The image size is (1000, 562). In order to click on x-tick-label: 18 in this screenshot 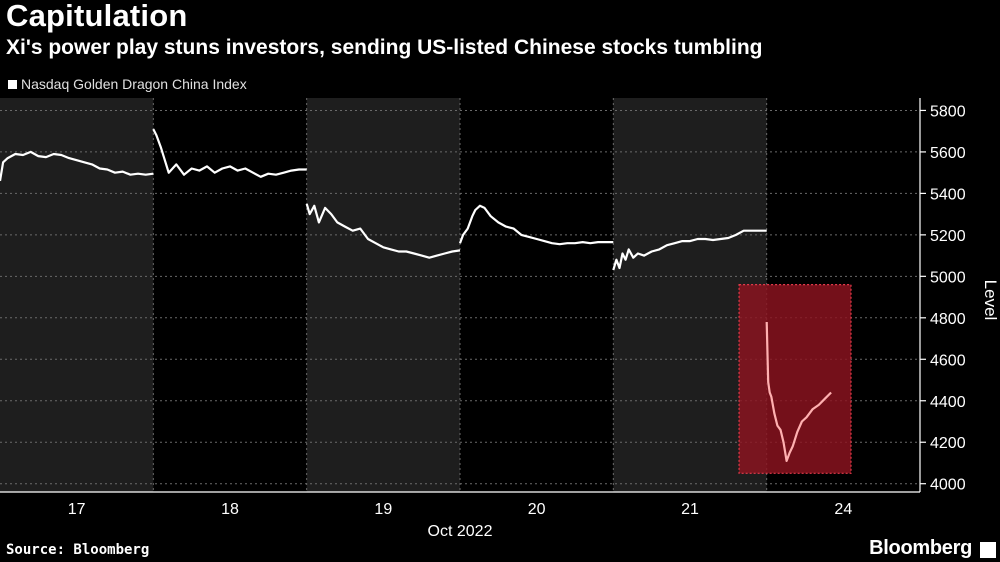, I will do `click(230, 509)`.